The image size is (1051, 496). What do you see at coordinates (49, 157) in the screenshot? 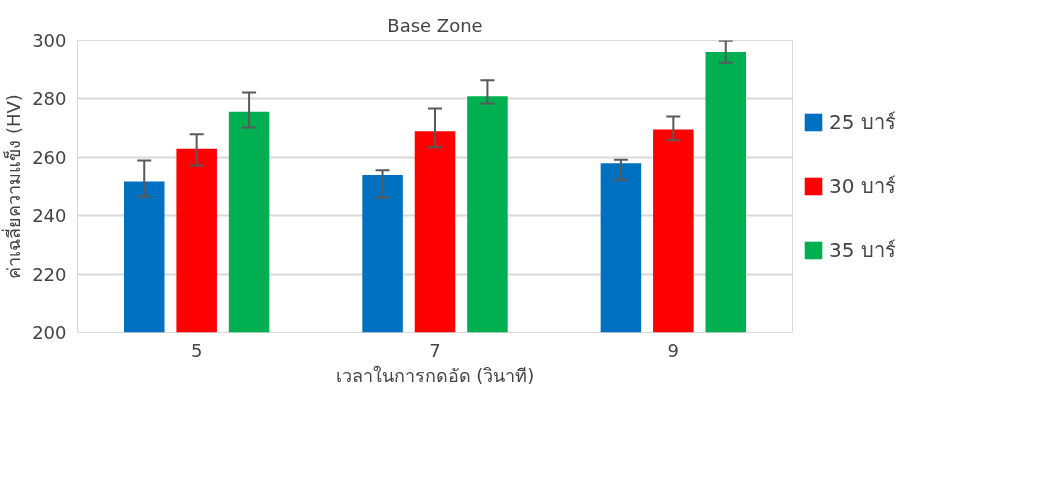
I see `y-tick-label: 260` at bounding box center [49, 157].